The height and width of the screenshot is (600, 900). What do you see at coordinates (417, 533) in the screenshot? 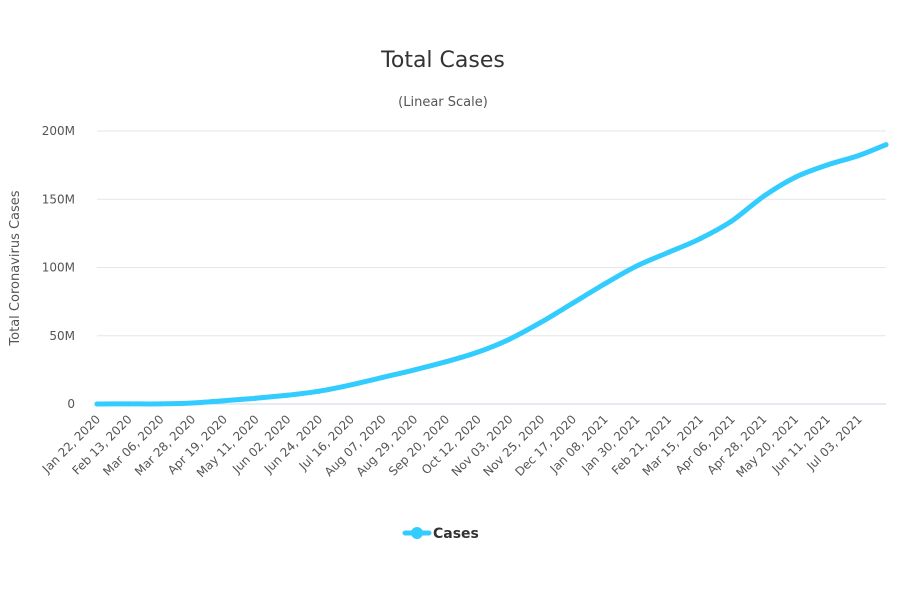
I see `legend-swatch-marker` at bounding box center [417, 533].